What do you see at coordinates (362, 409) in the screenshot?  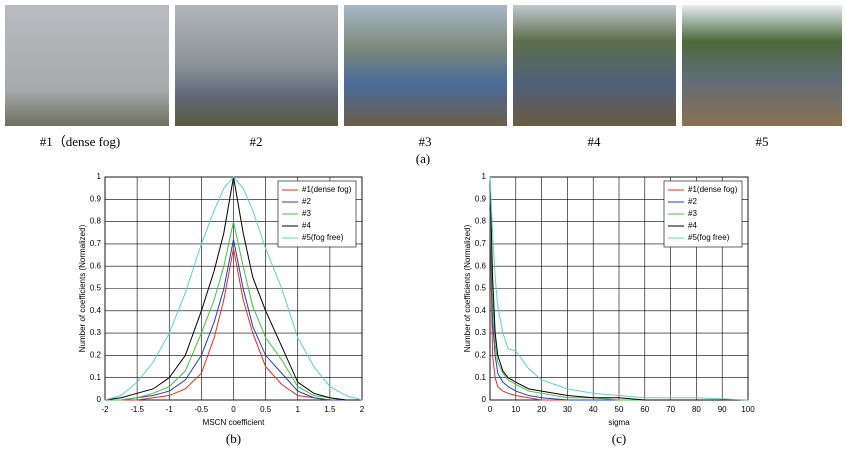 I see `x-tick-label: 2` at bounding box center [362, 409].